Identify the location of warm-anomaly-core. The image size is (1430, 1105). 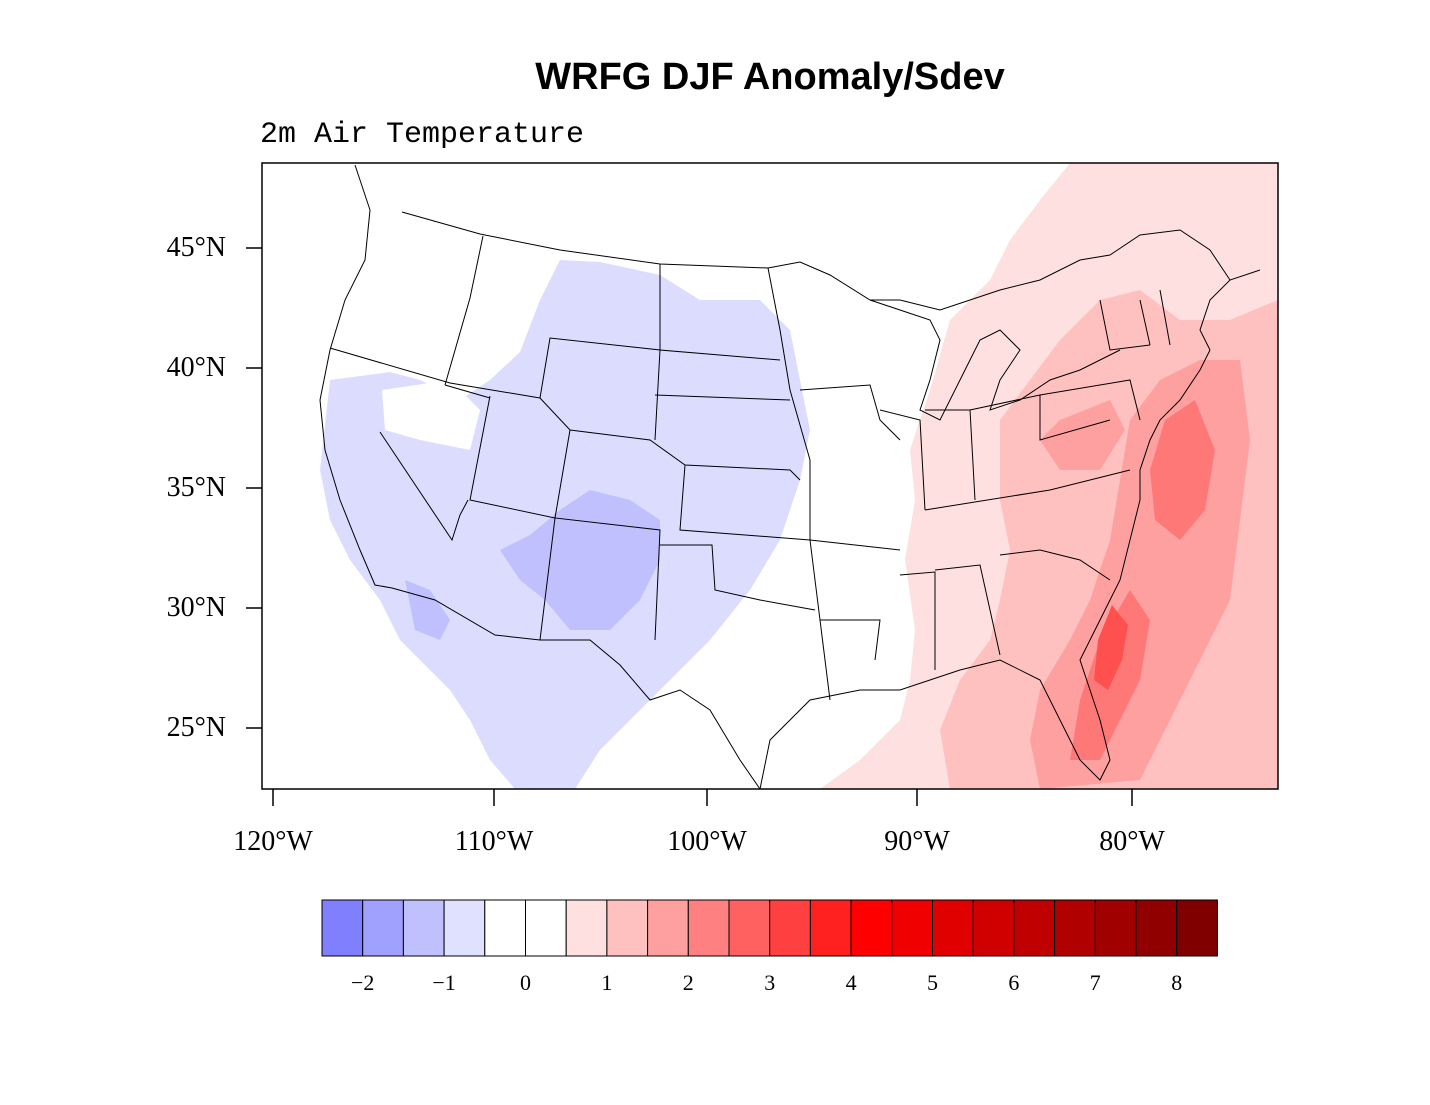
(1111, 647).